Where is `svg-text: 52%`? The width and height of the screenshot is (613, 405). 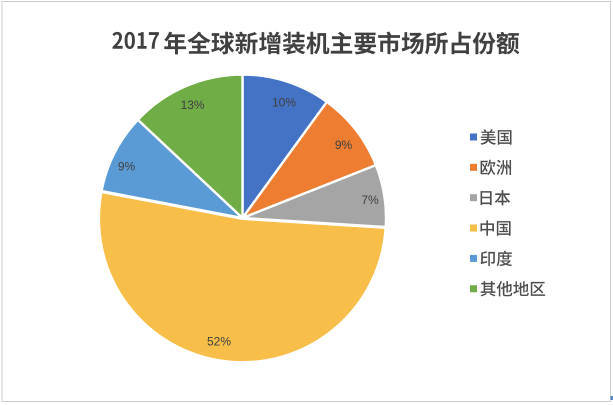 svg-text: 52% is located at coordinates (219, 342).